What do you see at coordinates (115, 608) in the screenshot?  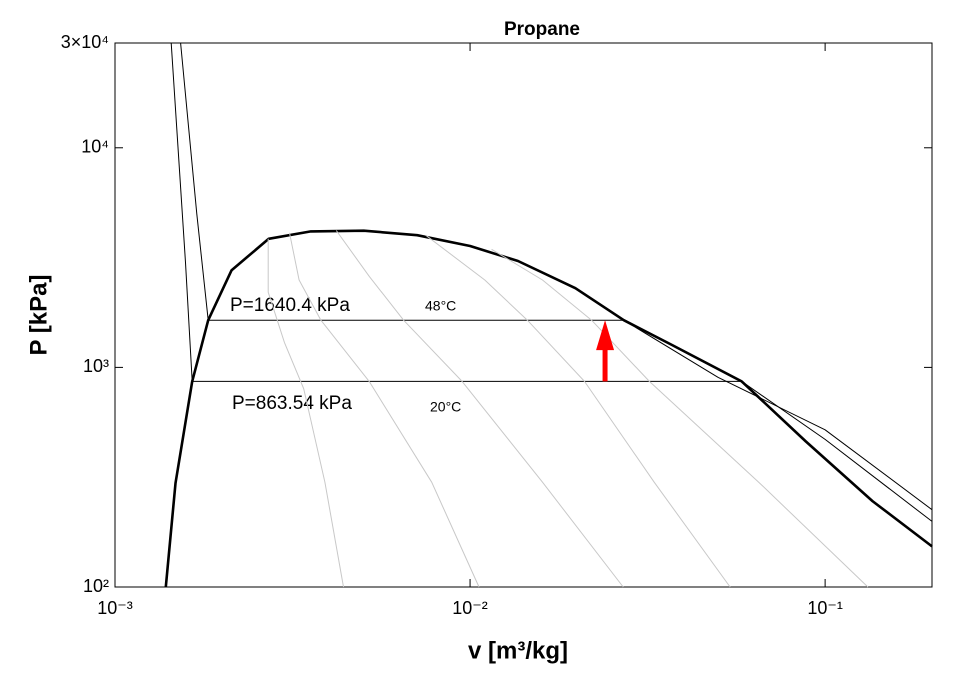 I see `x-tick-label: 10⁻³` at bounding box center [115, 608].